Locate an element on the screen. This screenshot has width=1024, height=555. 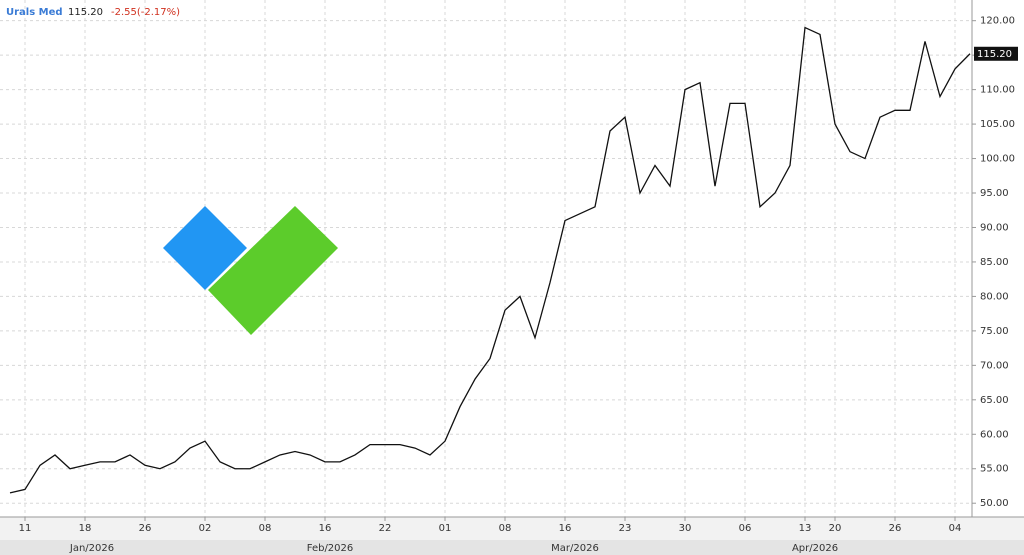
y-tick-label: 85.00 is located at coordinates (994, 262).